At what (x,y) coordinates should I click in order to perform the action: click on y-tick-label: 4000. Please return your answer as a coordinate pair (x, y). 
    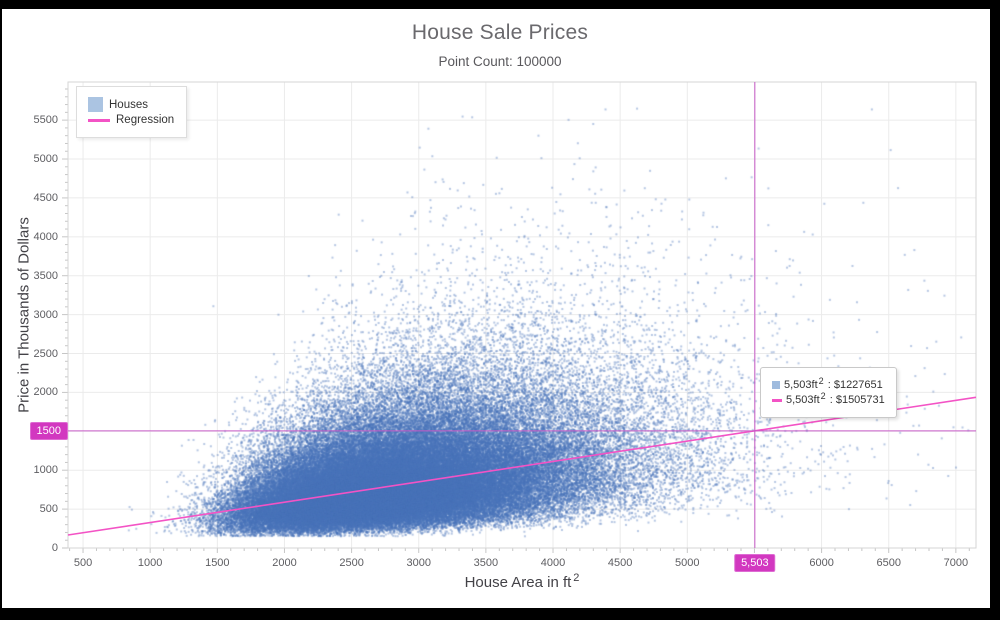
    Looking at the image, I should click on (45, 236).